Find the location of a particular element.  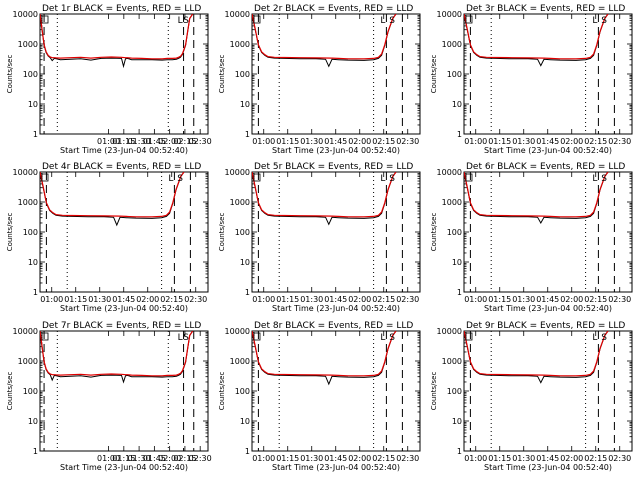

x-tick-label: 01:30 is located at coordinates (311, 141).